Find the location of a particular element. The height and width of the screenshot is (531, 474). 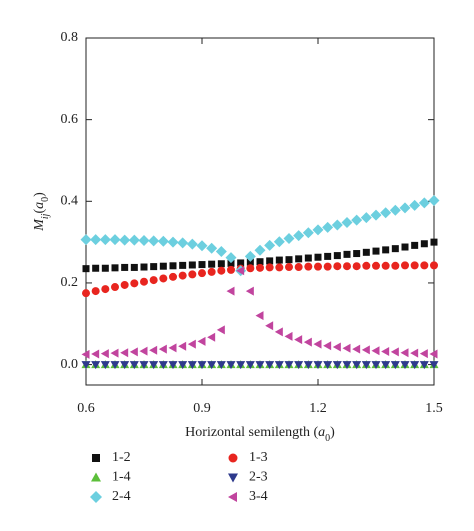

legend-label: 1-3 is located at coordinates (258, 457).